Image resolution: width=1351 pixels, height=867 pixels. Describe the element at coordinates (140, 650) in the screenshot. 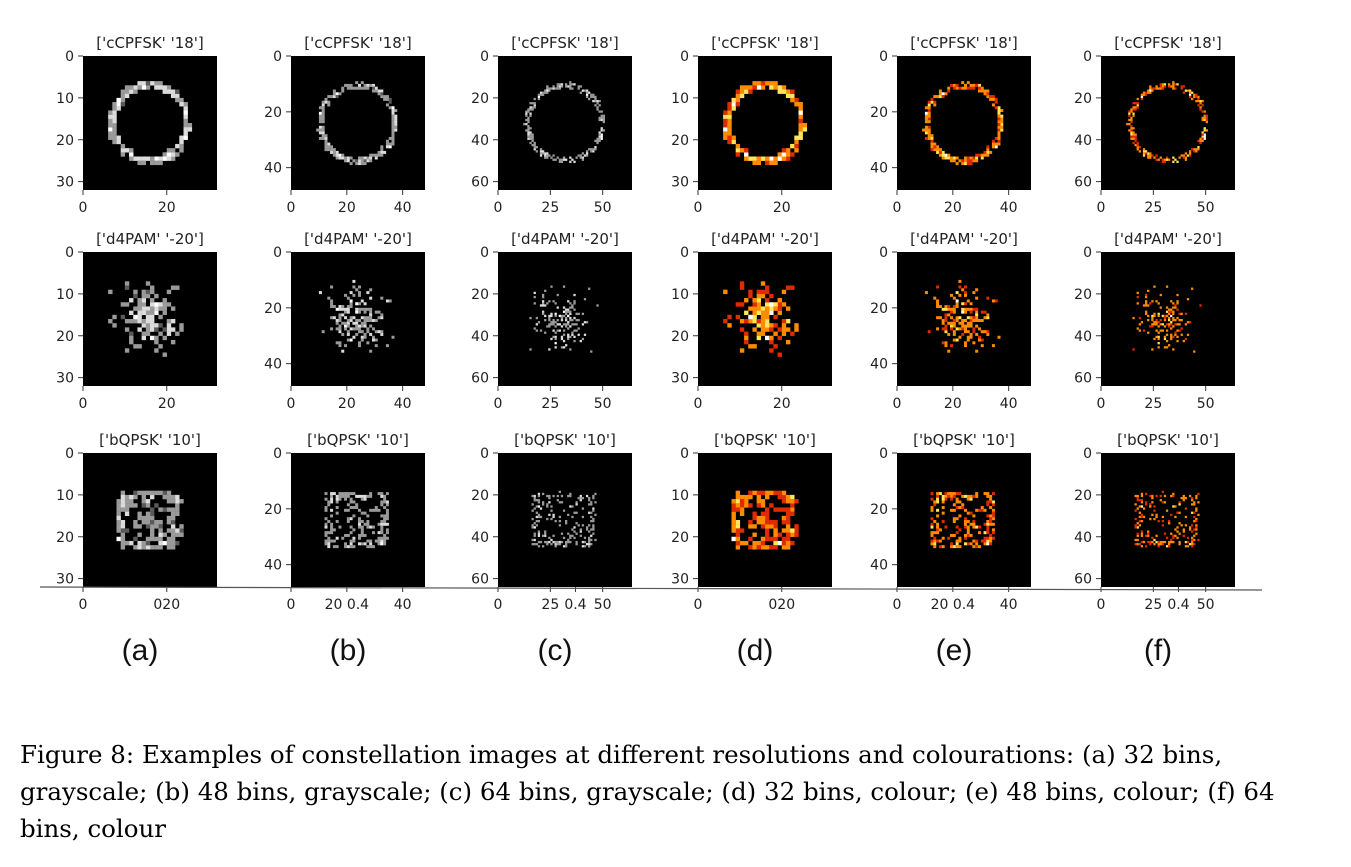

I see `panel-label: (a)` at that location.